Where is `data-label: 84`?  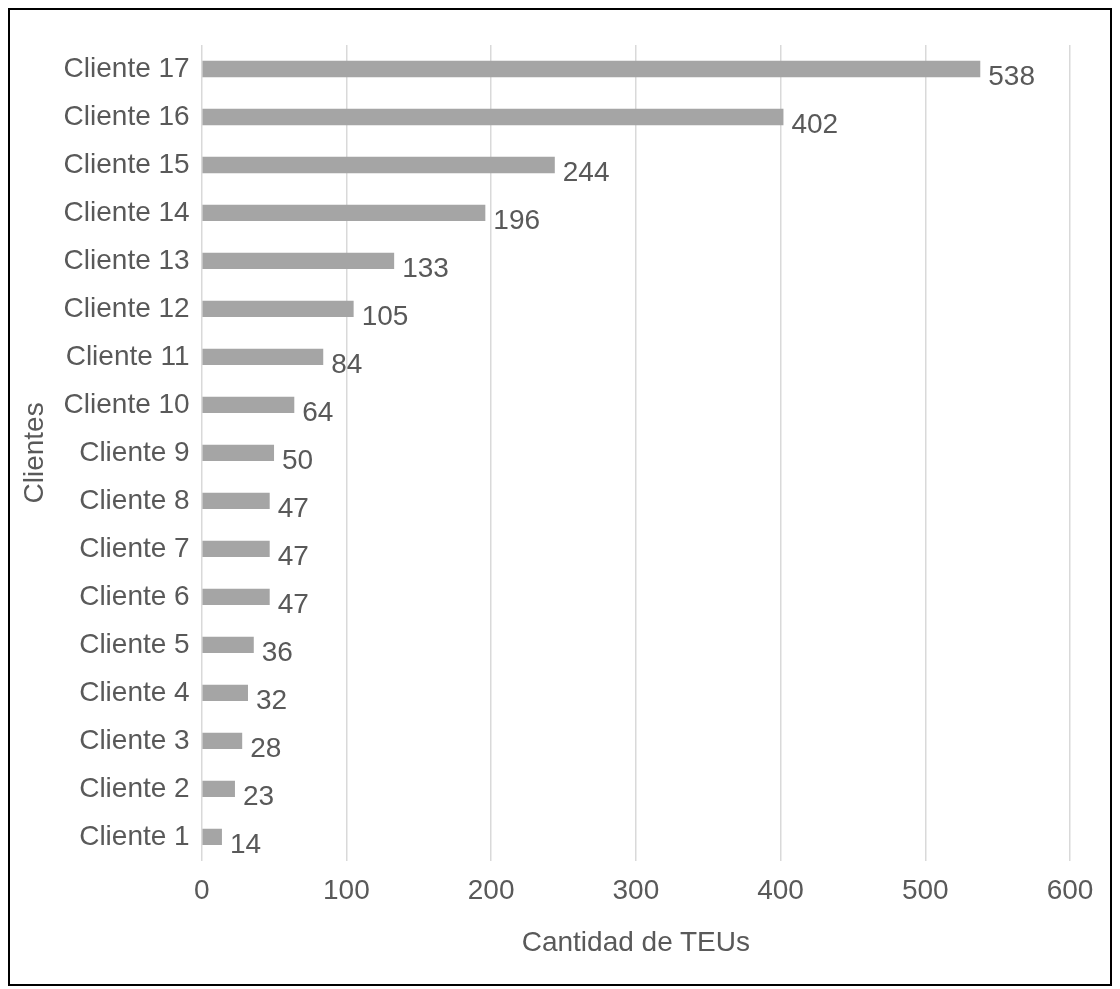 data-label: 84 is located at coordinates (347, 363).